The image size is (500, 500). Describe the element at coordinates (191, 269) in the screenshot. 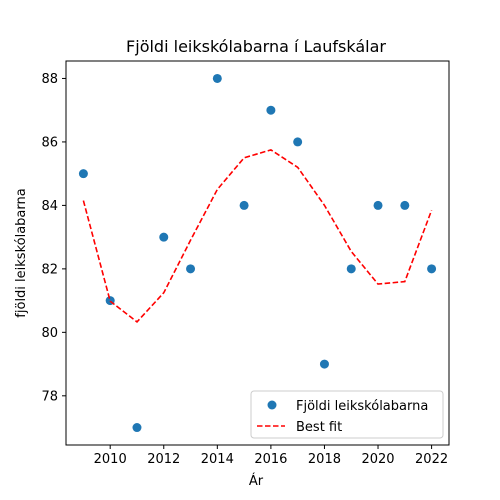

I see `data-point-2013` at that location.